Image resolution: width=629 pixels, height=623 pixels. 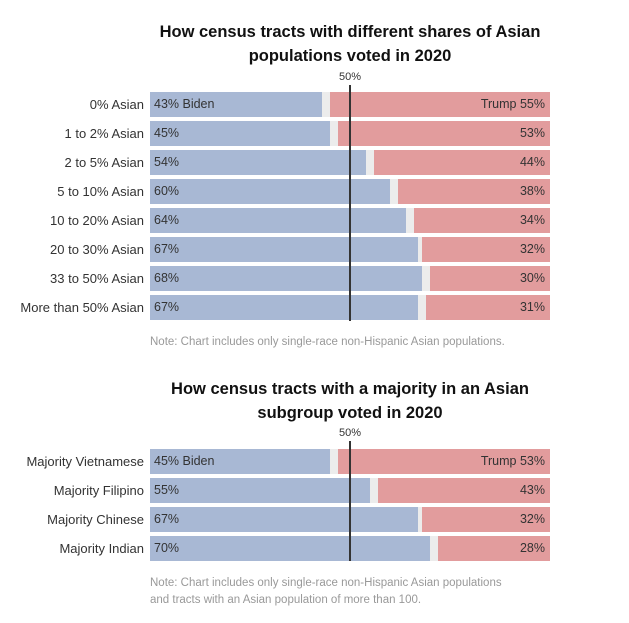 I want to click on biden-value-label: 70%, so click(x=167, y=548).